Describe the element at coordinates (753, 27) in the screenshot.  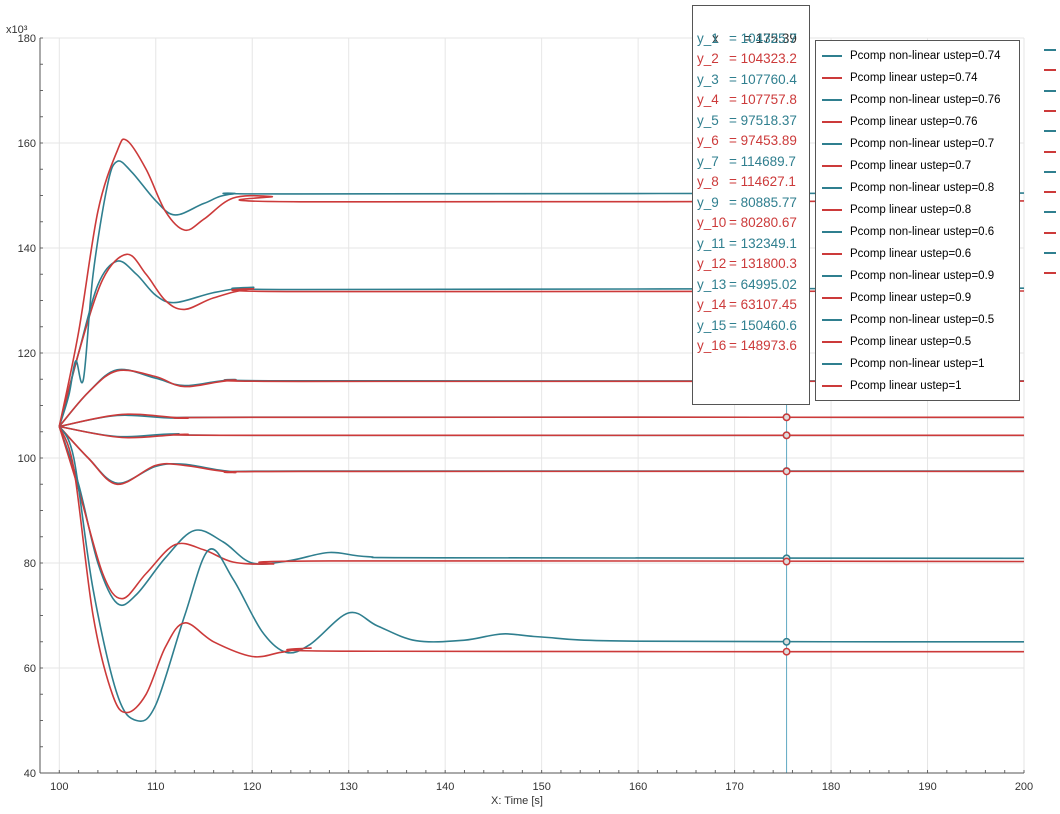
I see `cursor-x-row: x = 175.39` at that location.